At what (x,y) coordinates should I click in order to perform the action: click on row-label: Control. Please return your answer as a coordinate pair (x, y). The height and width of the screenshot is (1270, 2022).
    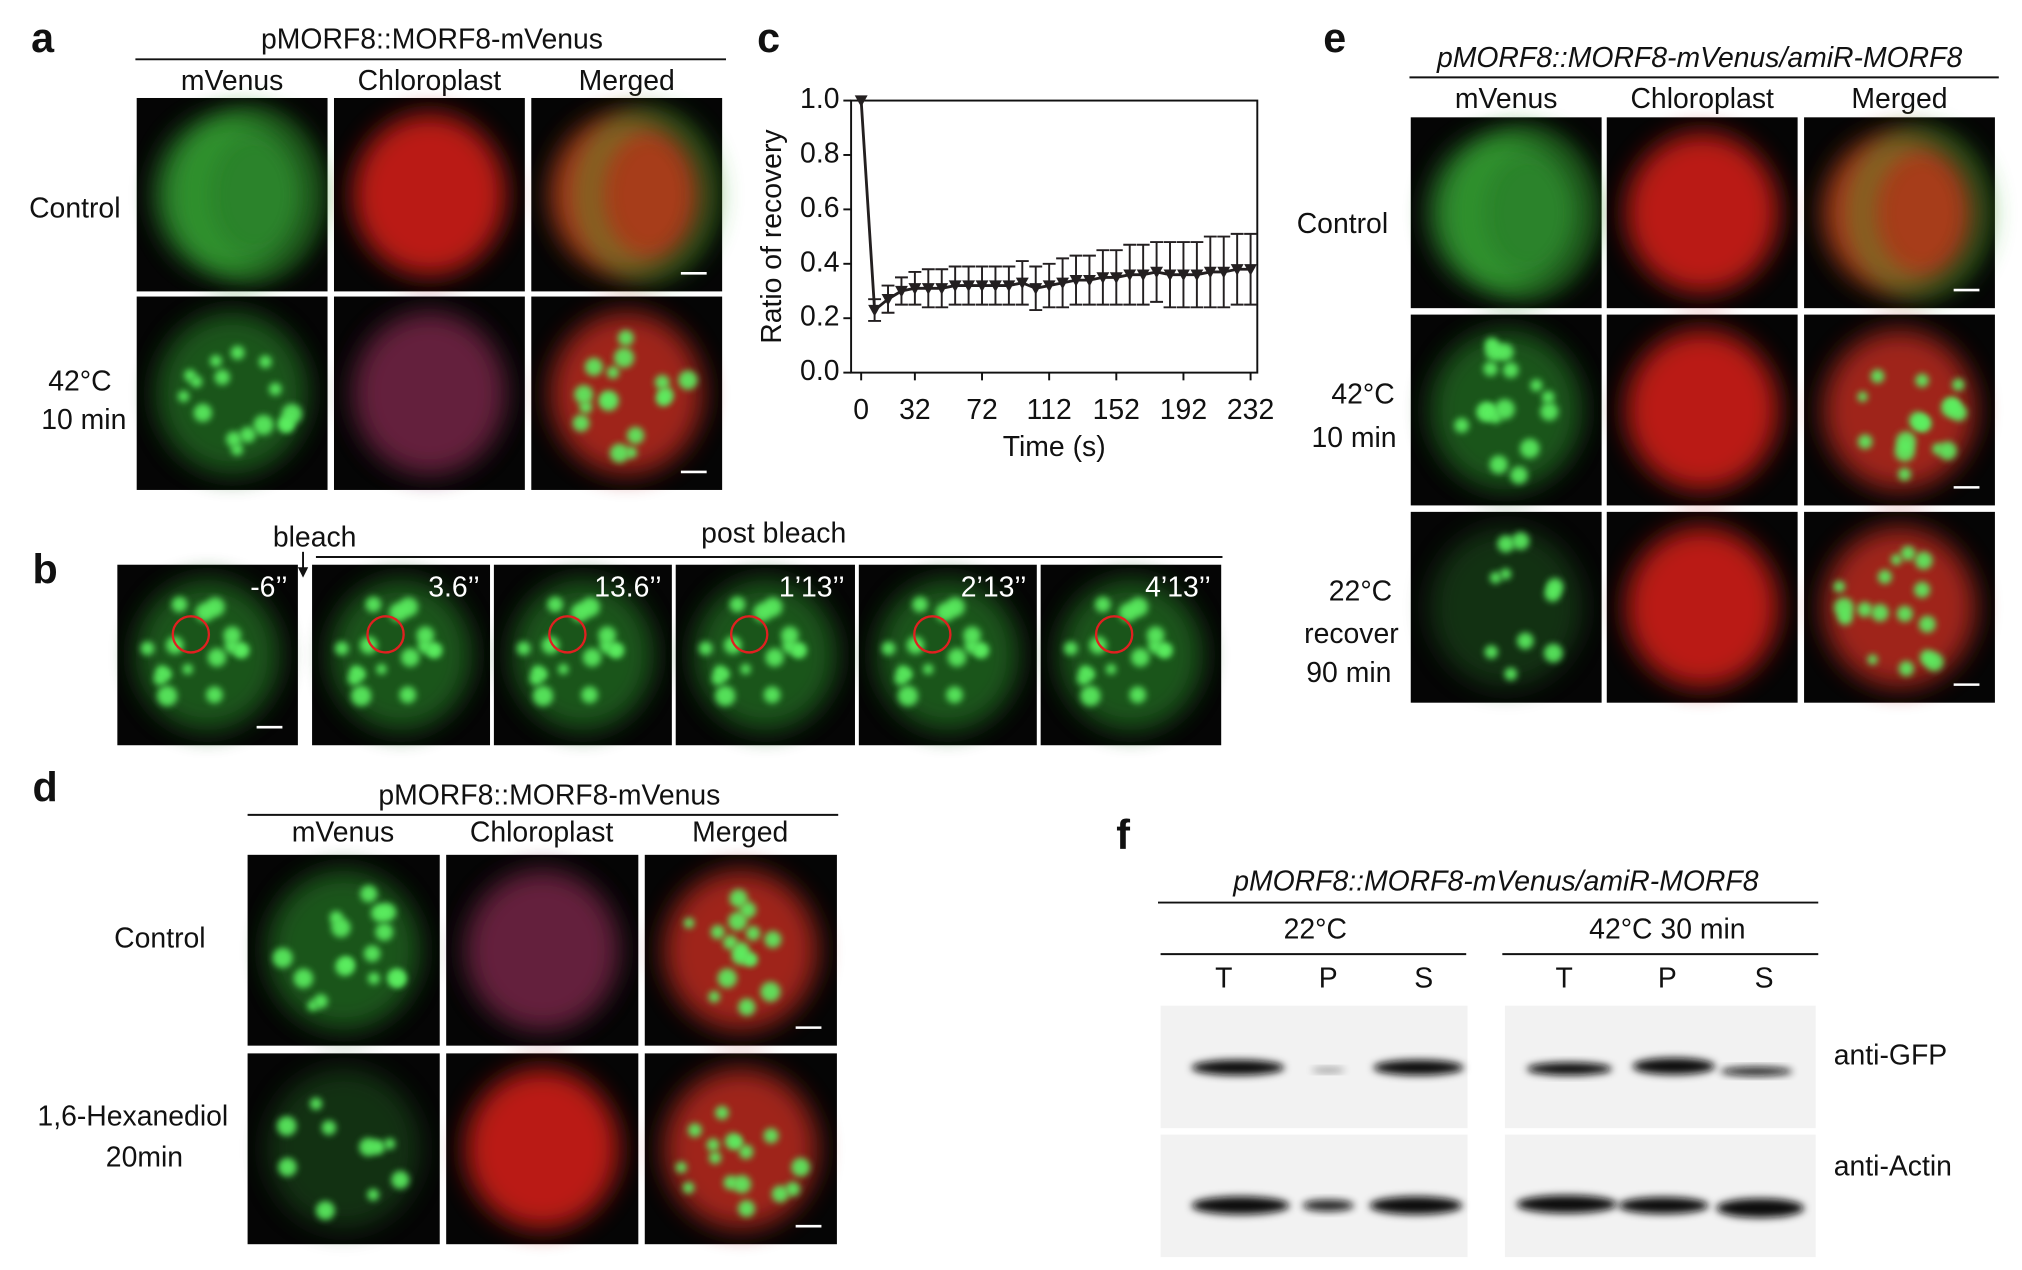
    Looking at the image, I should click on (1342, 224).